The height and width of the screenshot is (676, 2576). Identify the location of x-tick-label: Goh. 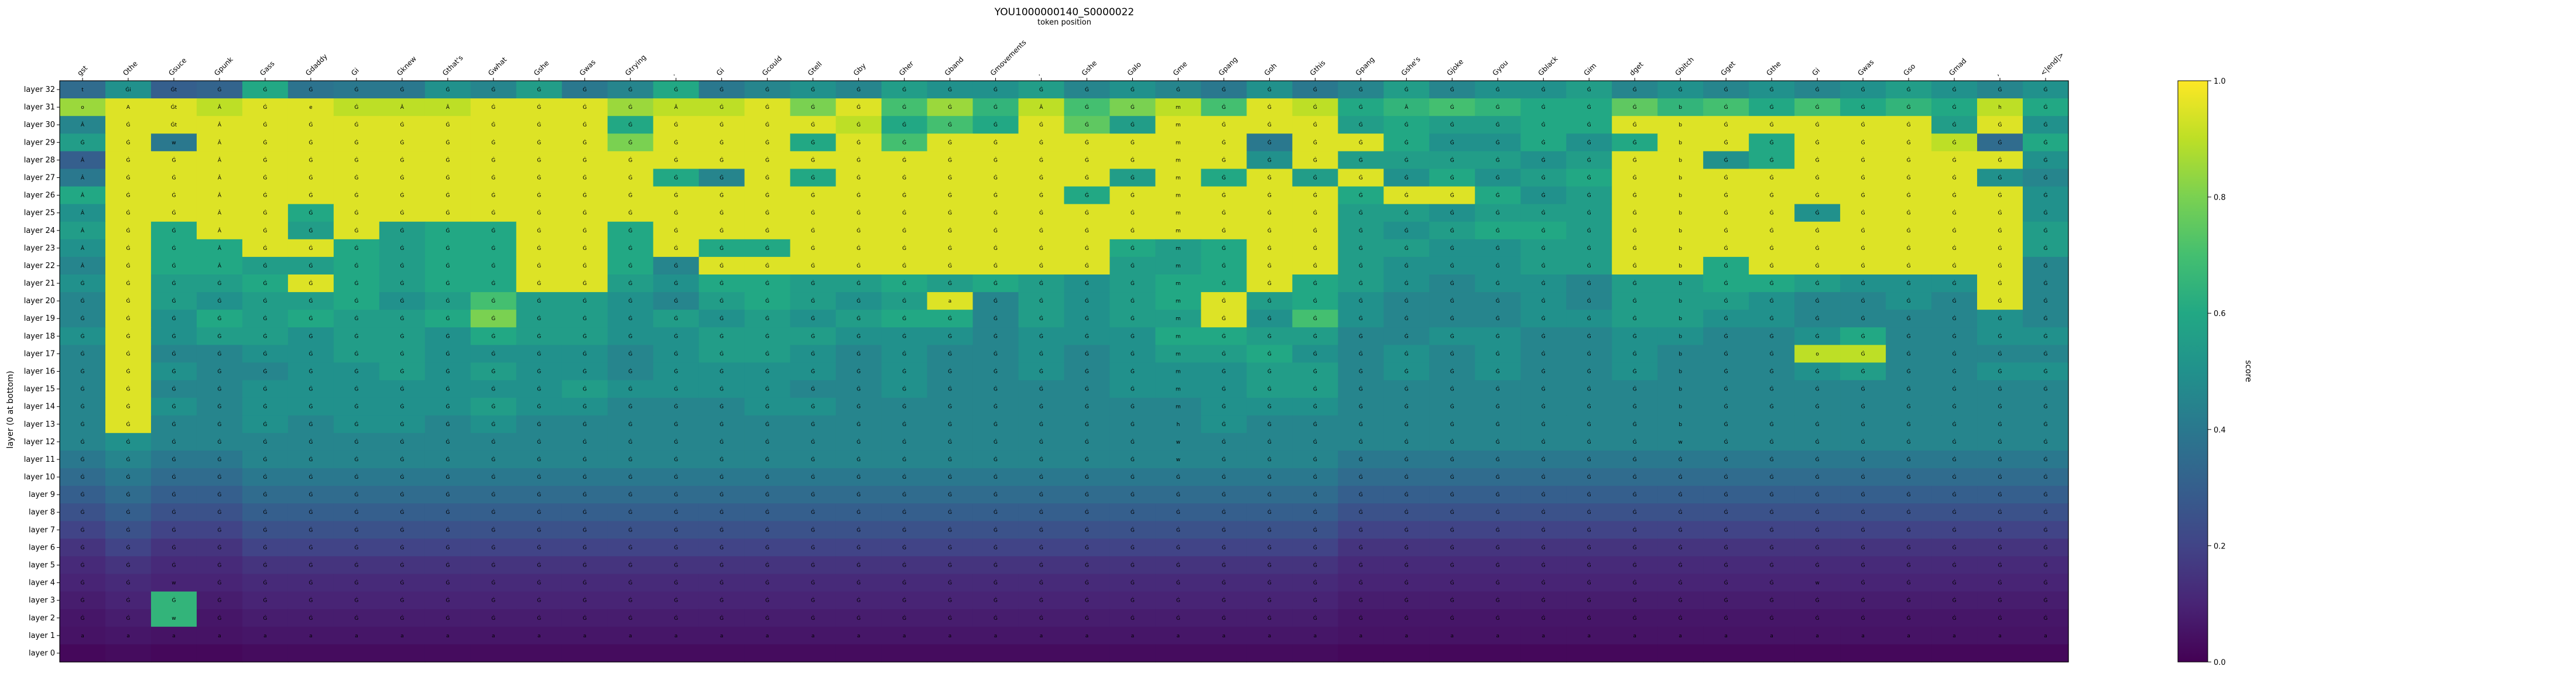
(1271, 69).